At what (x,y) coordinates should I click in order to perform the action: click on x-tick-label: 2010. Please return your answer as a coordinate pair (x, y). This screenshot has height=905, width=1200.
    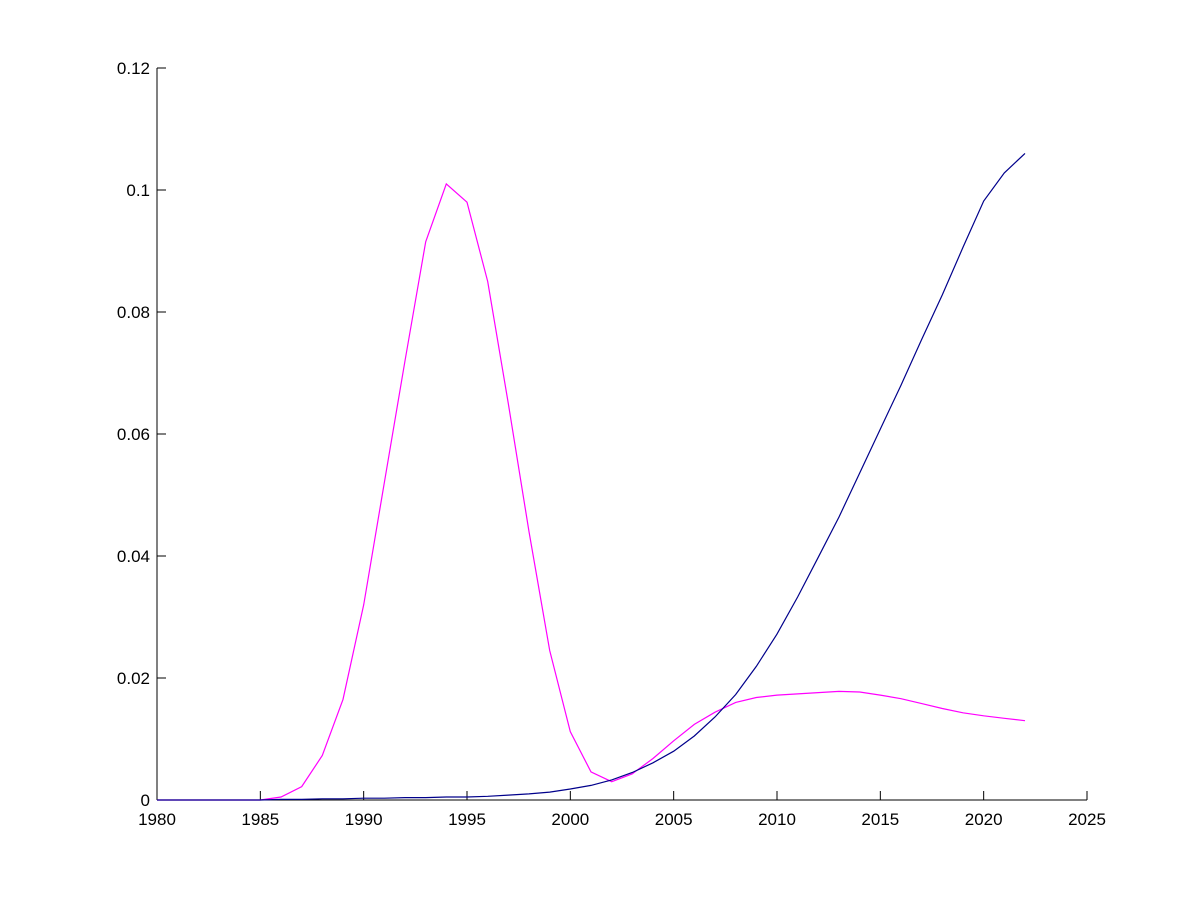
    Looking at the image, I should click on (777, 819).